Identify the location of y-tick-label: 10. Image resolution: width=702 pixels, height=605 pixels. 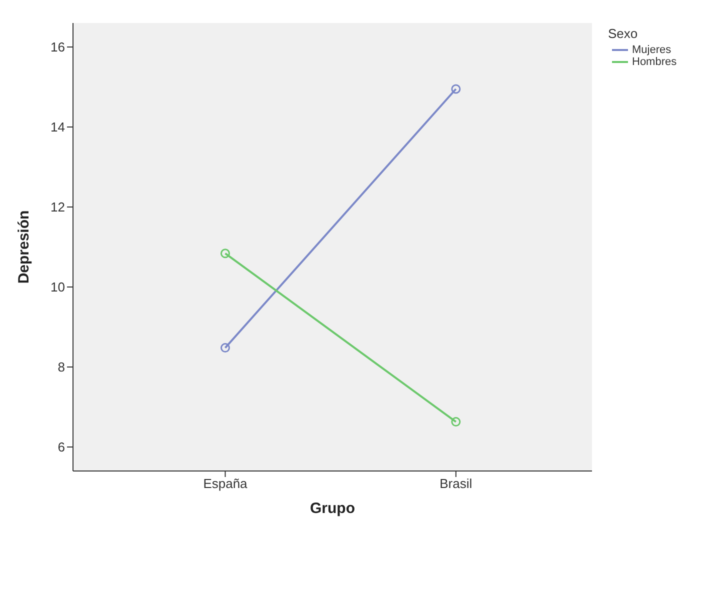
(57, 287).